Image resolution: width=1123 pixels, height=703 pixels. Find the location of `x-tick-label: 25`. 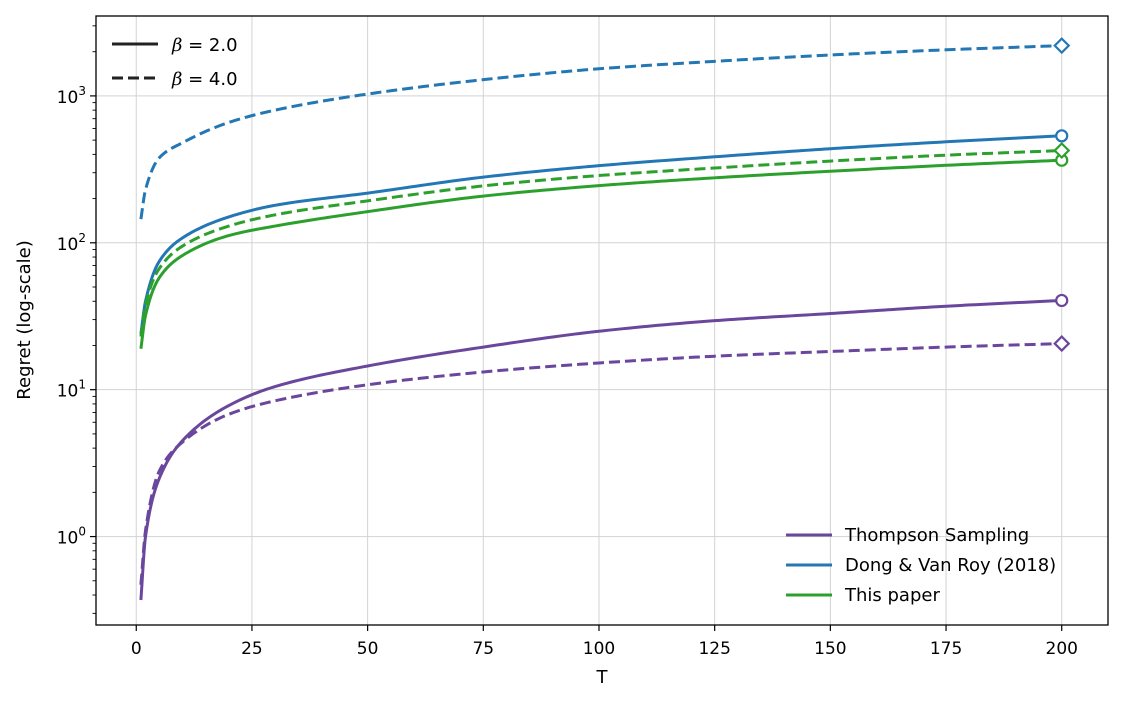

x-tick-label: 25 is located at coordinates (252, 649).